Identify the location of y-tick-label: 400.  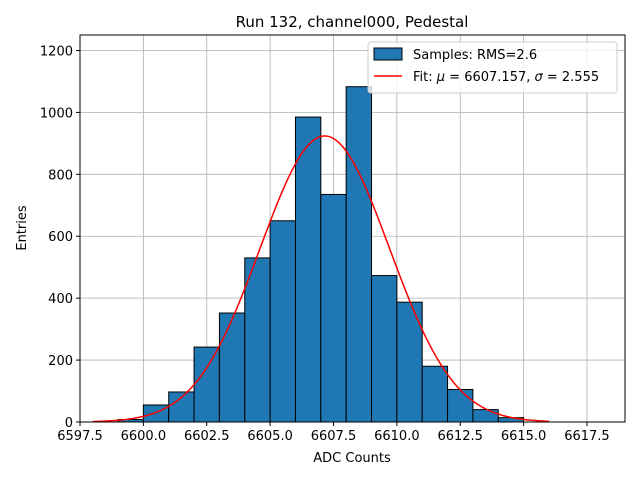
(60, 299).